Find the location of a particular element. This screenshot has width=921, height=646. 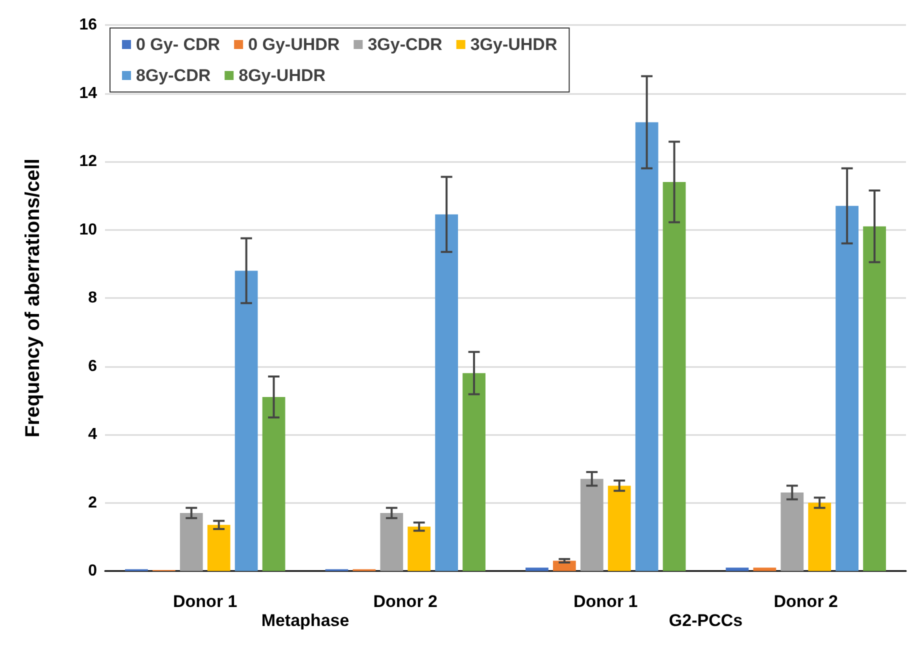

legend-label: 3Gy-CDR is located at coordinates (405, 44).